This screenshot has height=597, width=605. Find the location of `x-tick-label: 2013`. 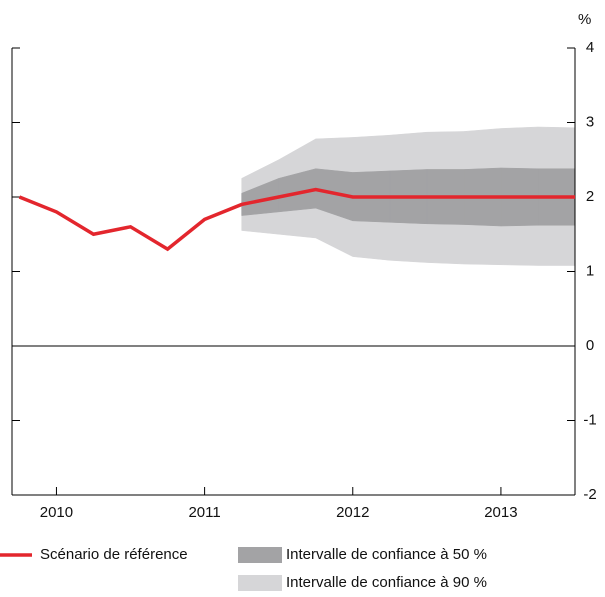

x-tick-label: 2013 is located at coordinates (500, 512).